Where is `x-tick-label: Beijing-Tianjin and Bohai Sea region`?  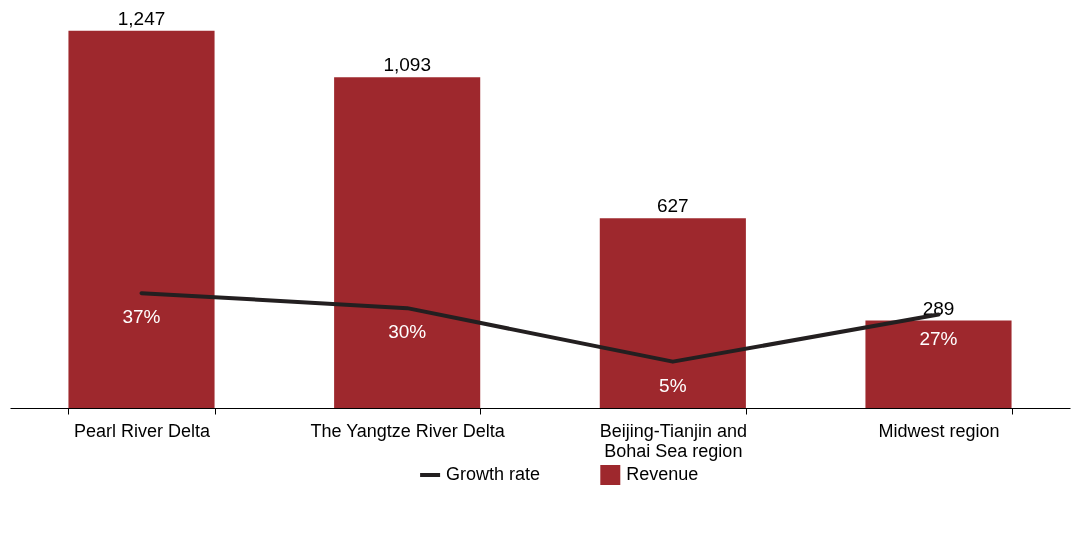 x-tick-label: Beijing-Tianjin and Bohai Sea region is located at coordinates (673, 440).